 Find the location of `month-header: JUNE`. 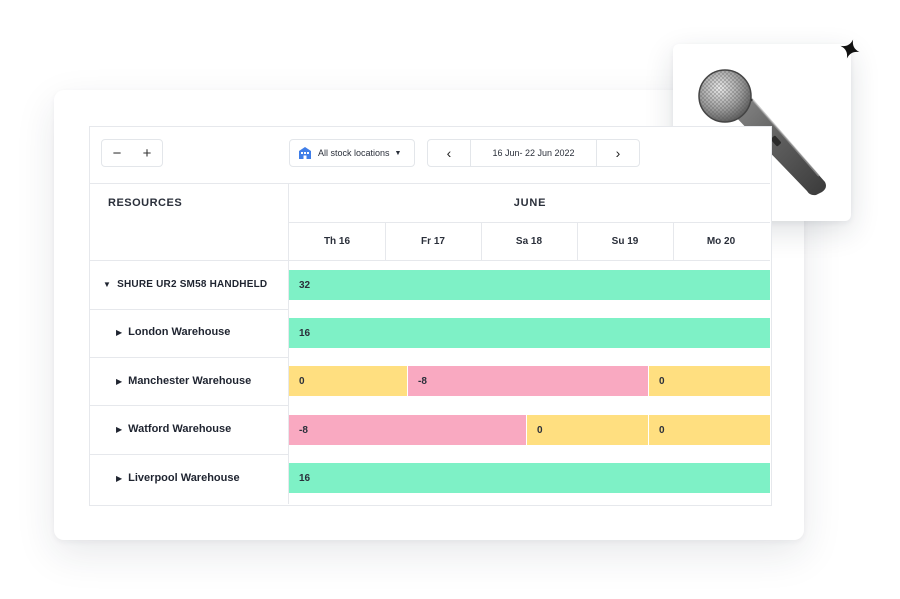

month-header: JUNE is located at coordinates (530, 203).